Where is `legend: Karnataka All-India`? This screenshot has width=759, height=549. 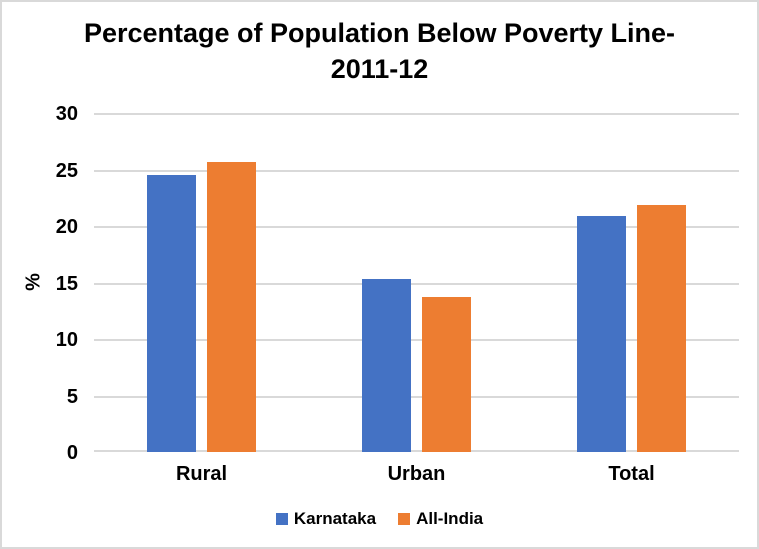
legend: Karnataka All-India is located at coordinates (379, 519).